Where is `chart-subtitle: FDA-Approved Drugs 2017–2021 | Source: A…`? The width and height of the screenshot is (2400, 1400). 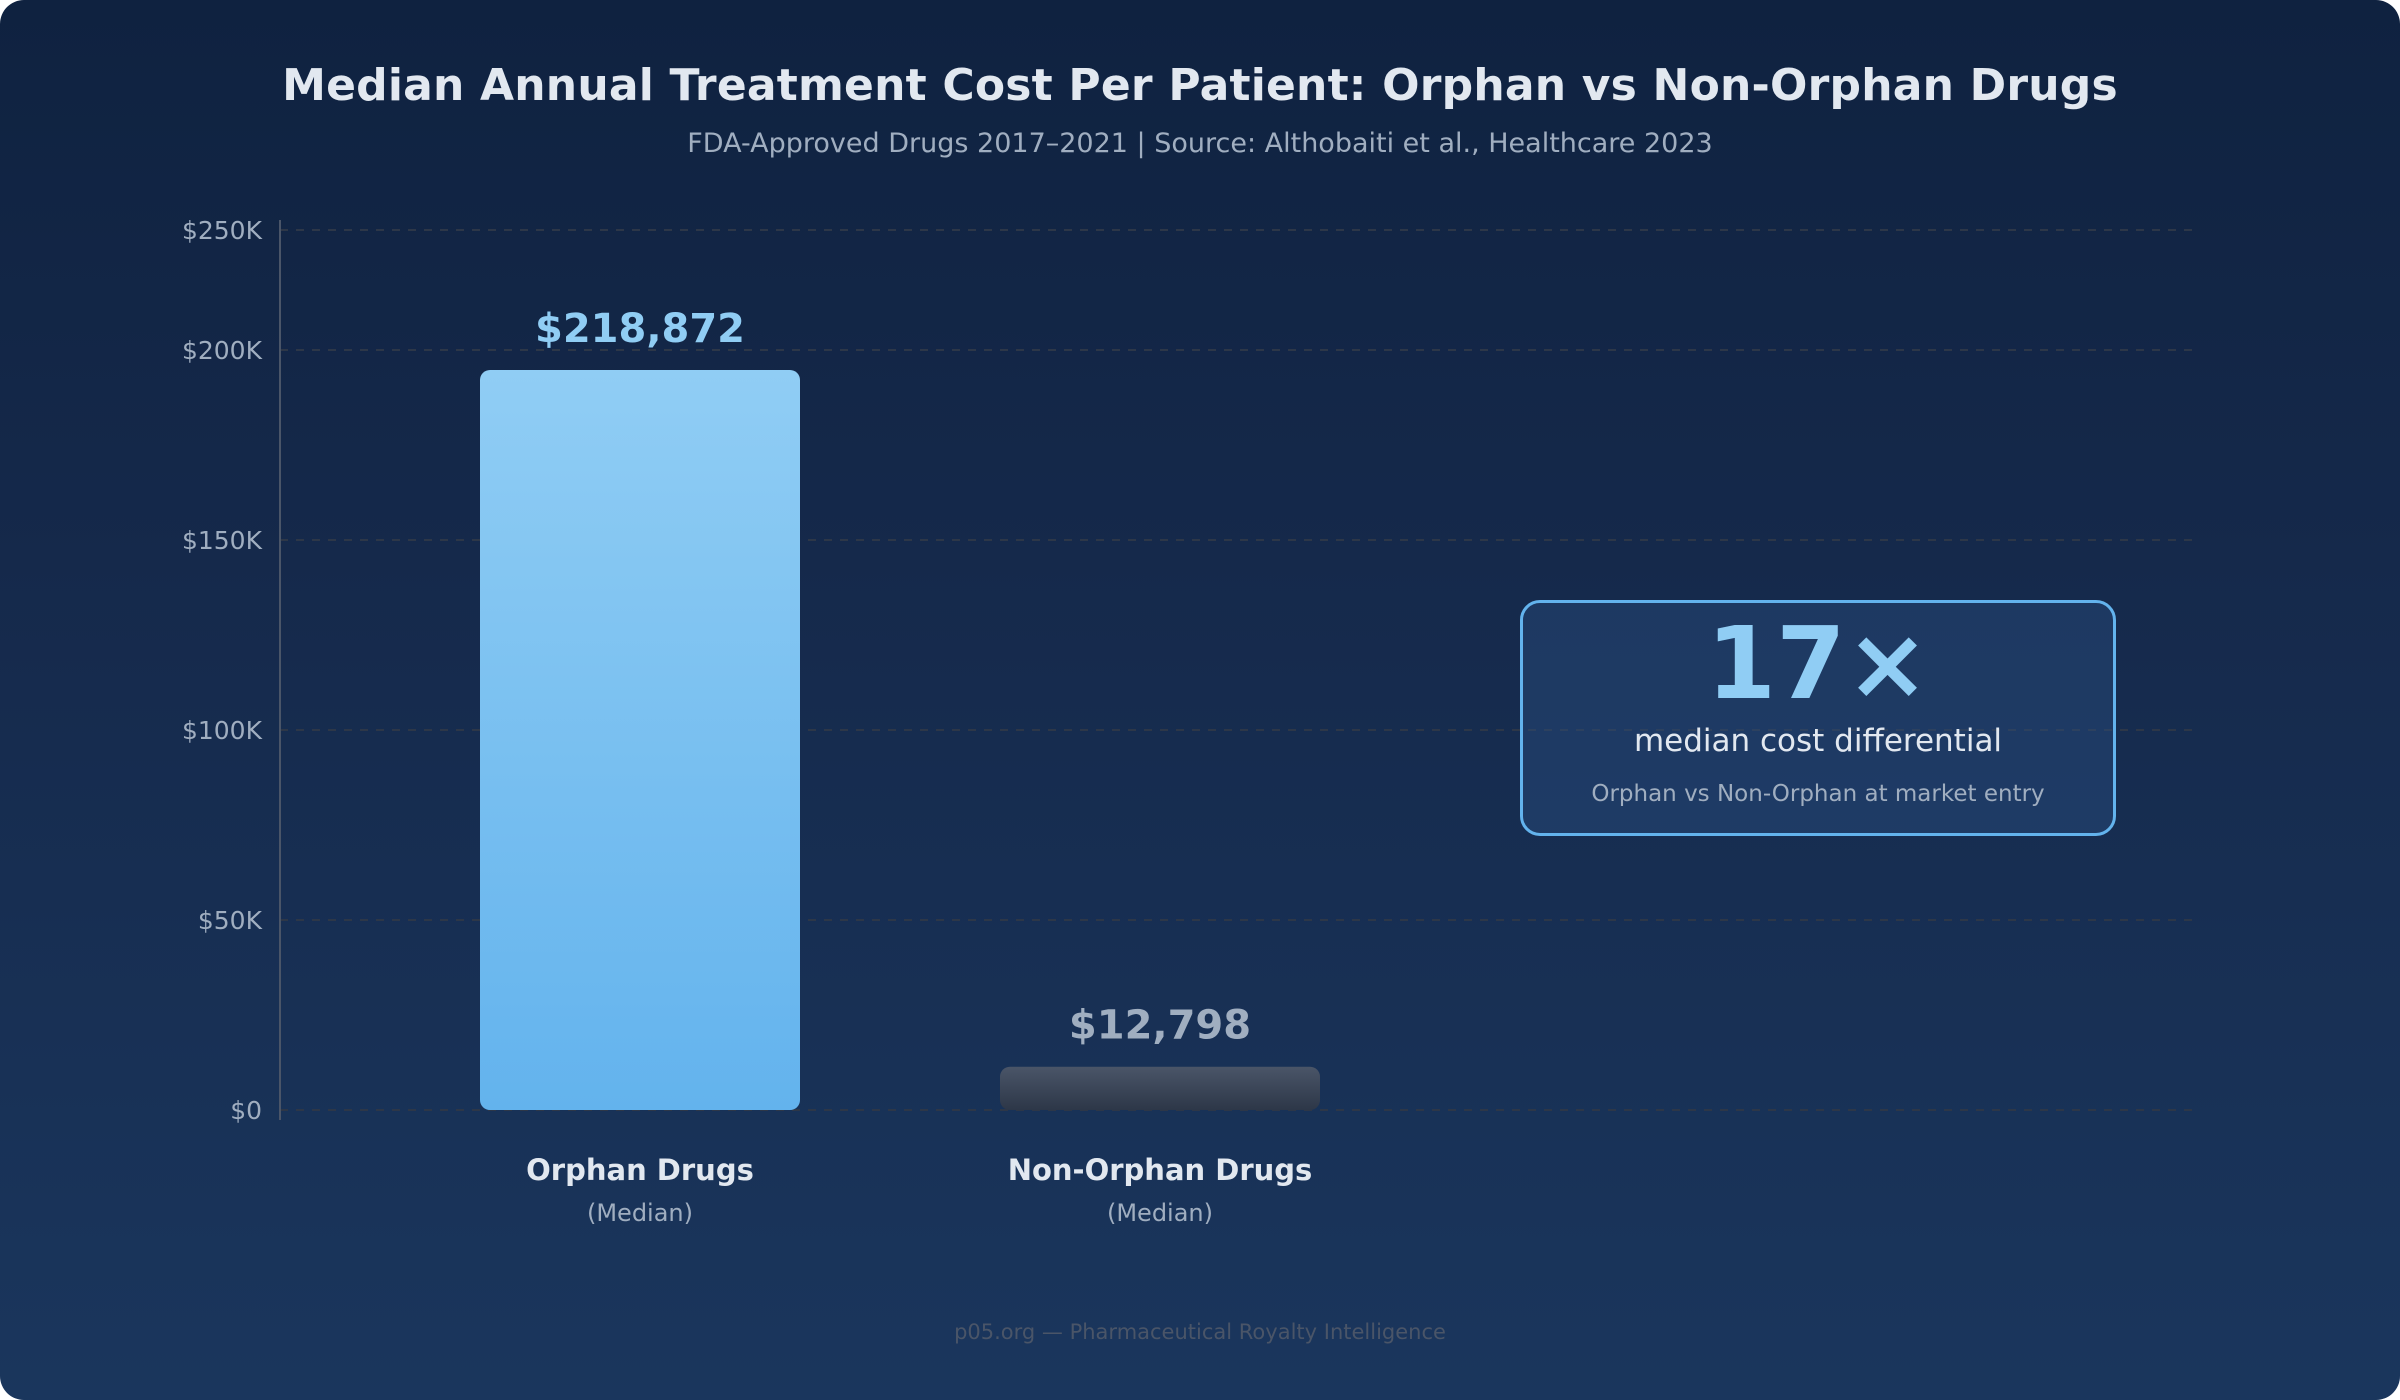
chart-subtitle: FDA-Approved Drugs 2017–2021 | Source: A… is located at coordinates (1200, 143).